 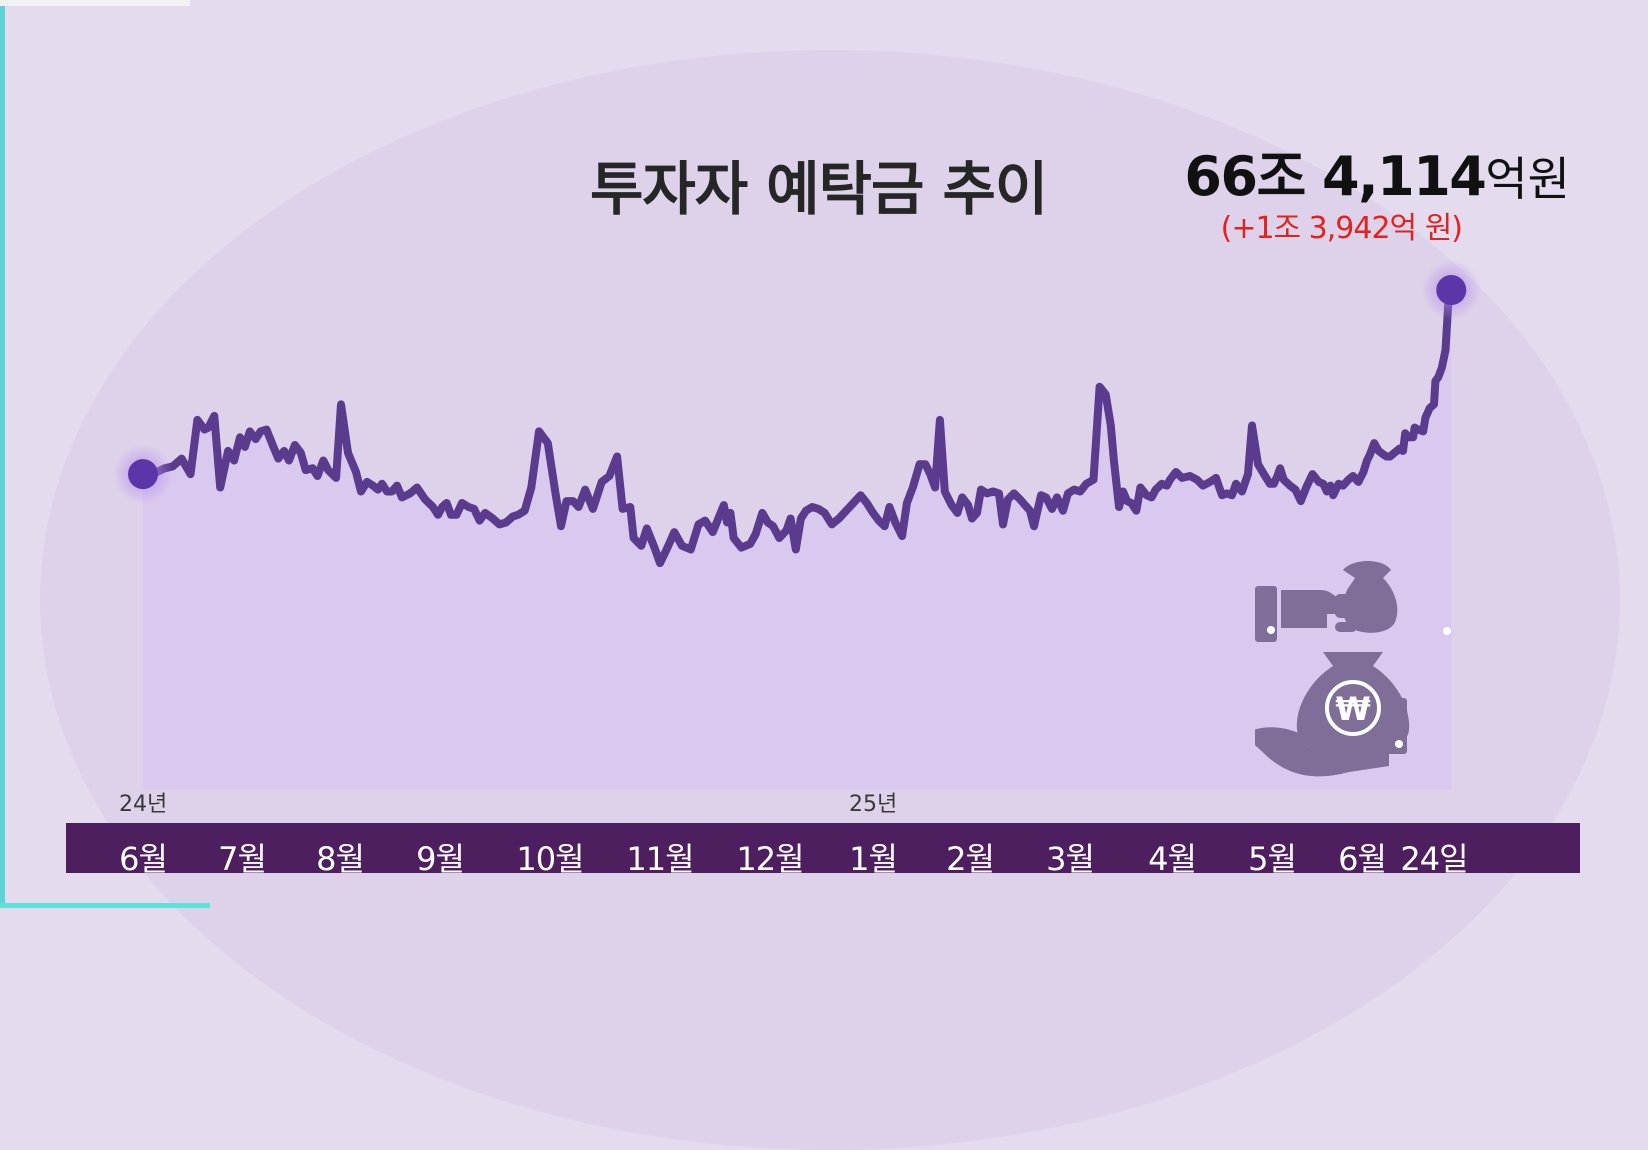 I want to click on month-axis-band, so click(x=823, y=848).